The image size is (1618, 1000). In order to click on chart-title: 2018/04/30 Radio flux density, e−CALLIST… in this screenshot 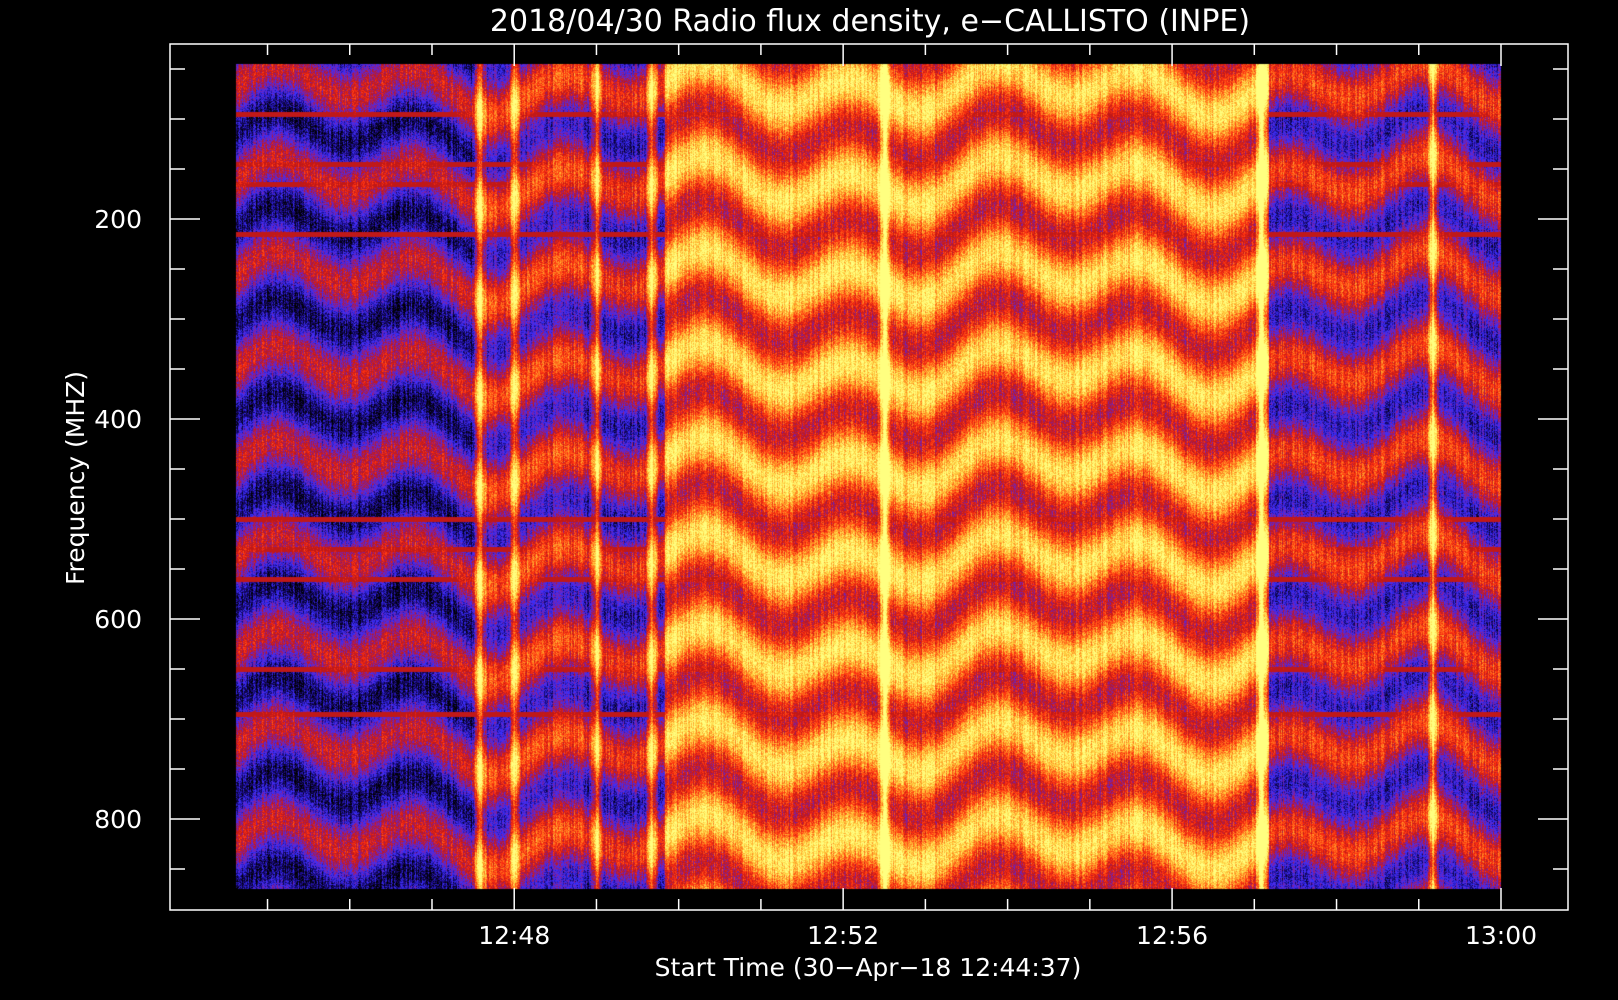, I will do `click(870, 21)`.